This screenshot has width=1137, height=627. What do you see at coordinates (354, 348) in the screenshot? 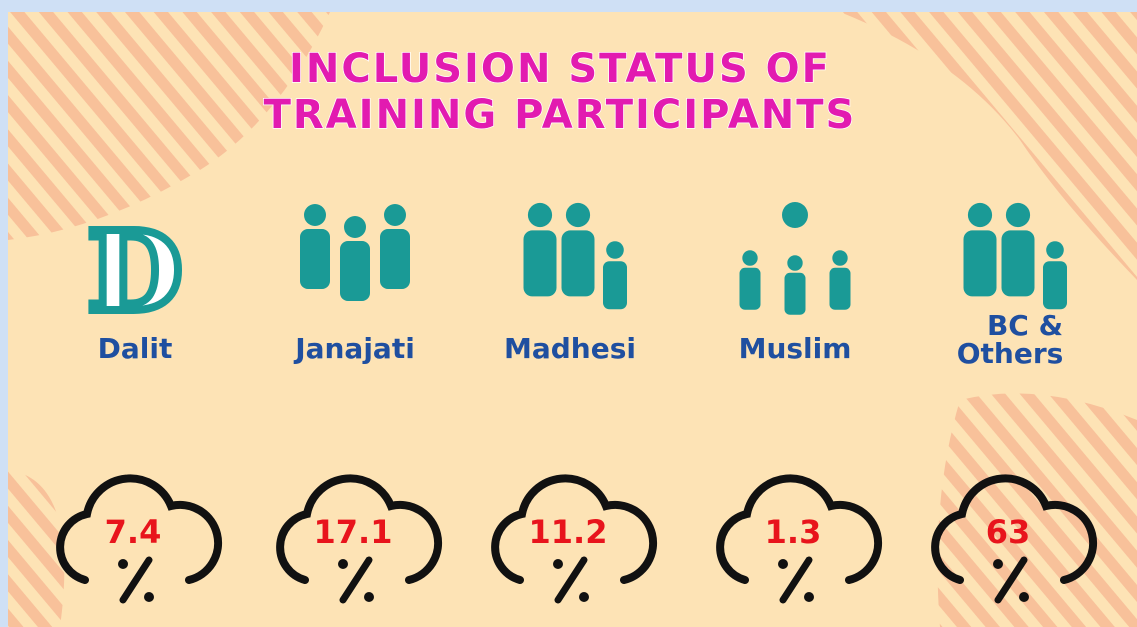
I see `group-label: Janajati` at bounding box center [354, 348].